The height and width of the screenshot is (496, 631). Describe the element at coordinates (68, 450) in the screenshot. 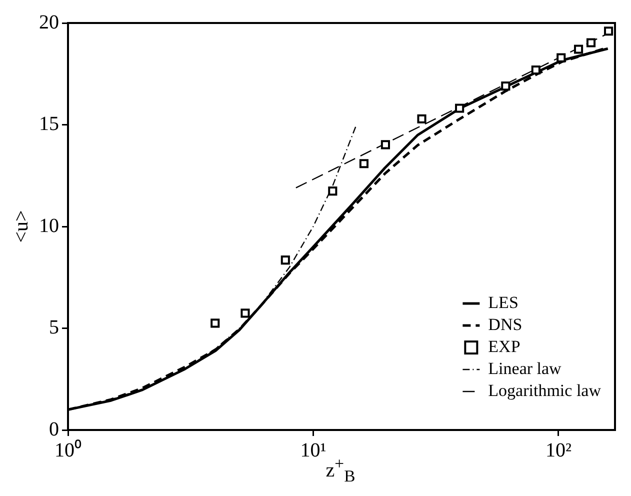

I see `x-tick-label: 10⁰` at that location.